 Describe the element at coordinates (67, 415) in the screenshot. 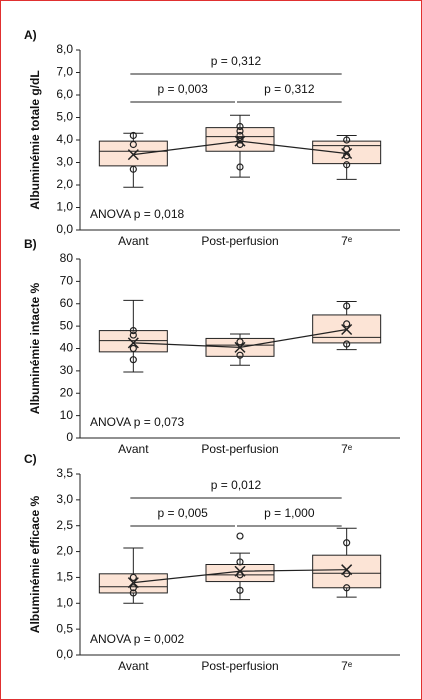

I see `y-tick-label: 10` at that location.